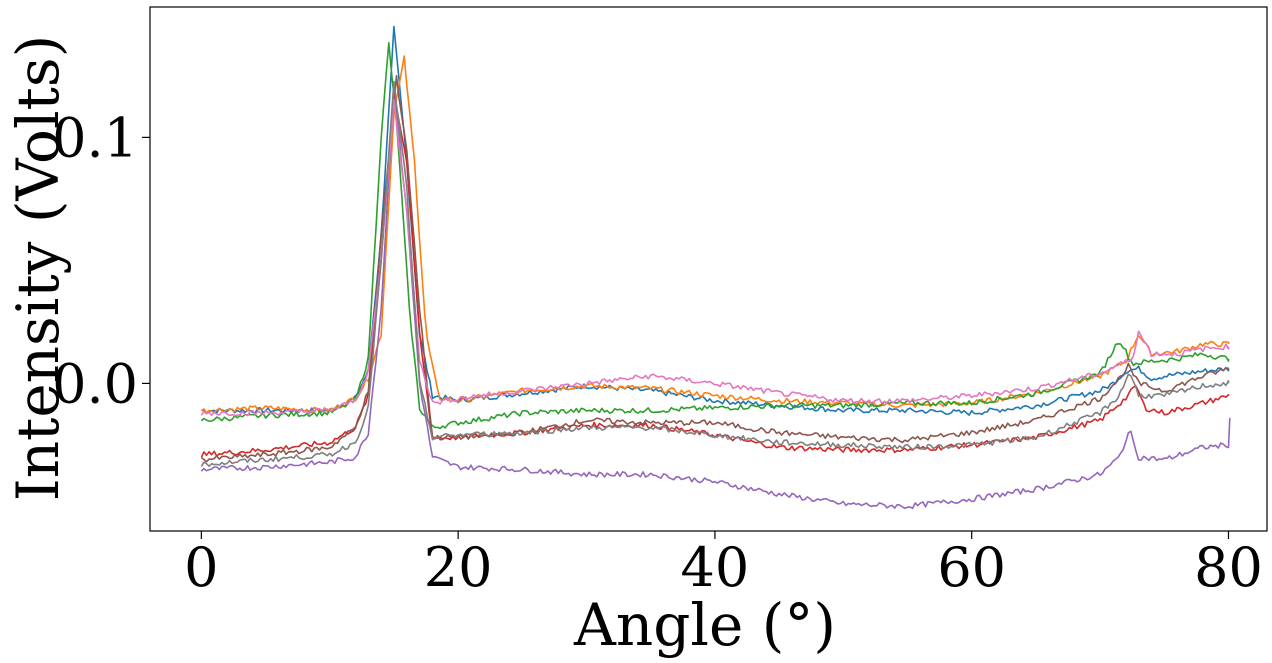 Image resolution: width=1272 pixels, height=663 pixels. I want to click on x-tick-label-1: 20, so click(458, 567).